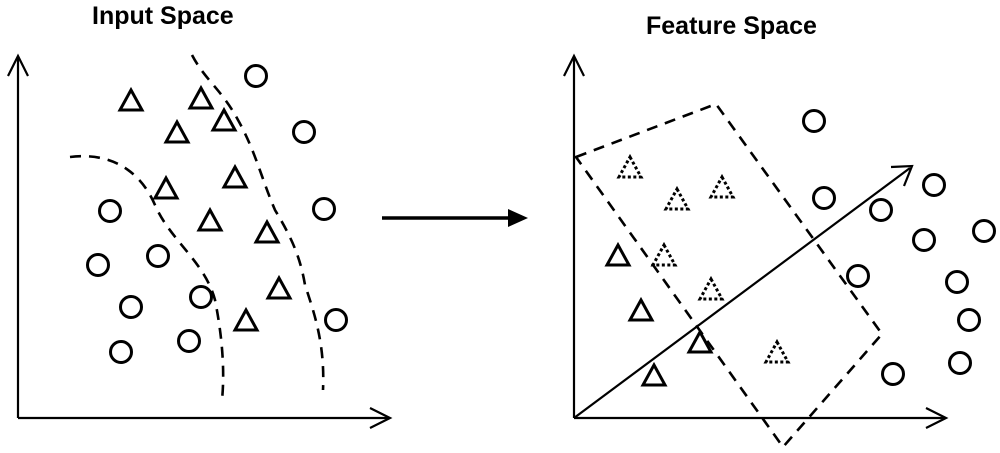 This screenshot has width=1000, height=453. What do you see at coordinates (574, 65) in the screenshot?
I see `feature-y-arrowhead` at bounding box center [574, 65].